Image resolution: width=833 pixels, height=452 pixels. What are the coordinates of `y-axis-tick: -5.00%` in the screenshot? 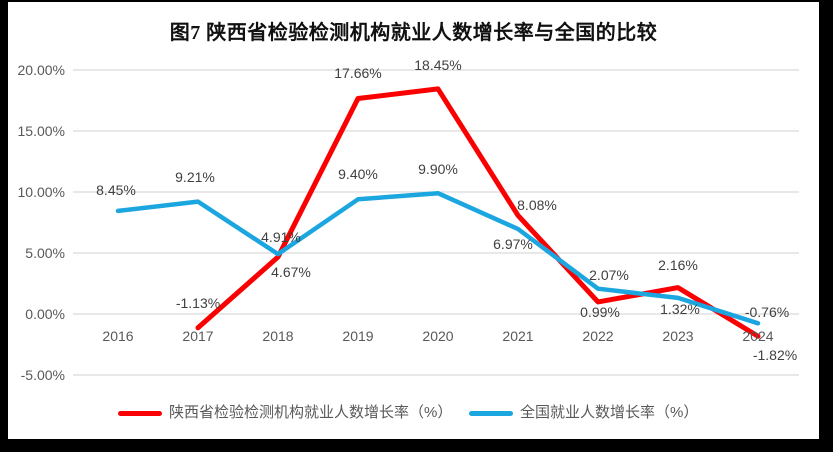 It's located at (42, 375).